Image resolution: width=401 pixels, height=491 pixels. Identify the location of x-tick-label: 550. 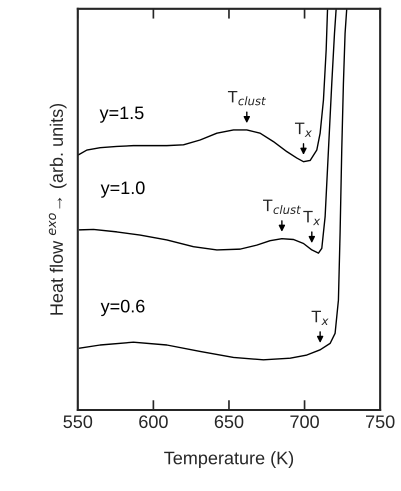
(77, 421).